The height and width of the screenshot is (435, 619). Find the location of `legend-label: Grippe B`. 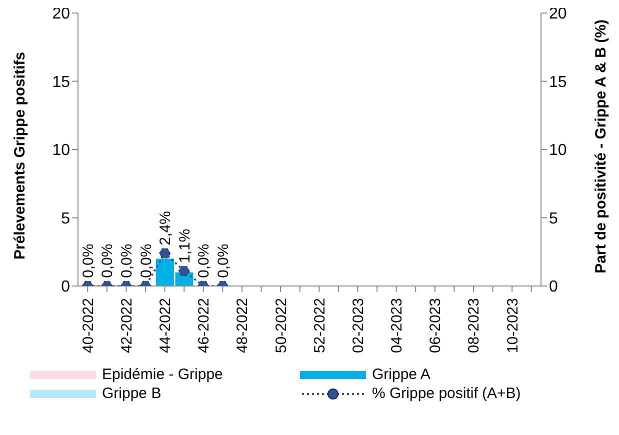

legend-label: Grippe B is located at coordinates (132, 393).